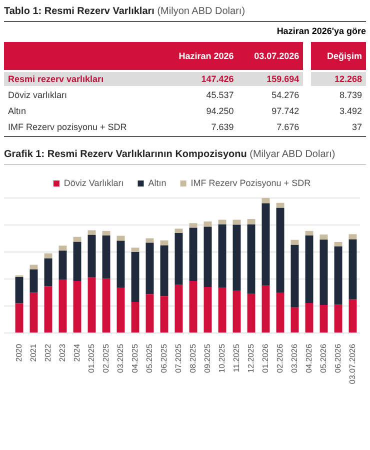  I want to click on x-tick-label: 11.2025, so click(236, 357).